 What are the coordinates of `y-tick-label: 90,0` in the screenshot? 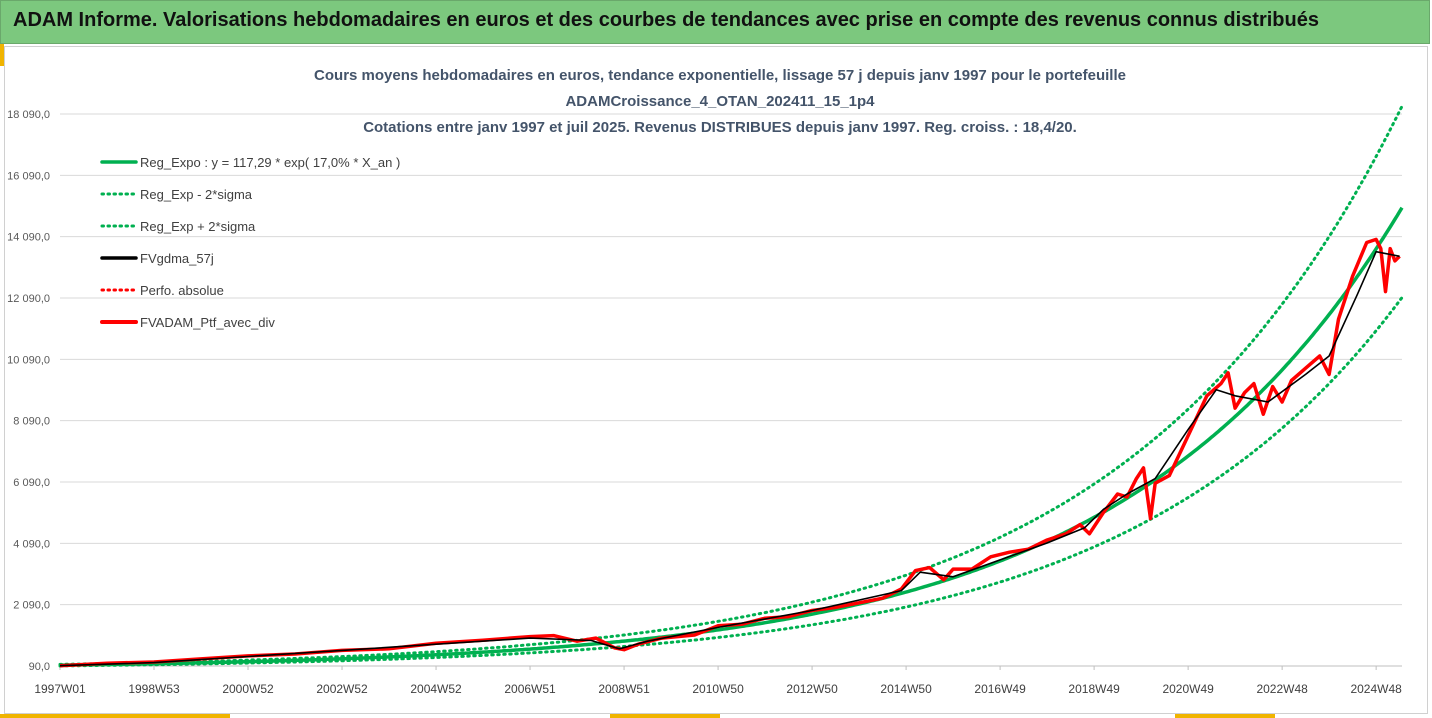 It's located at (39, 667).